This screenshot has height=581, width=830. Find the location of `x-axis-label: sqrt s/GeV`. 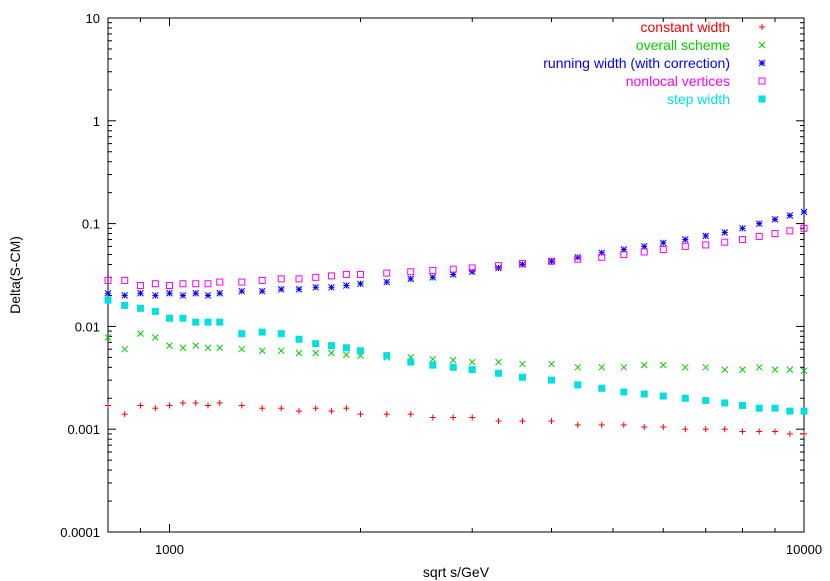

x-axis-label: sqrt s/GeV is located at coordinates (456, 572).